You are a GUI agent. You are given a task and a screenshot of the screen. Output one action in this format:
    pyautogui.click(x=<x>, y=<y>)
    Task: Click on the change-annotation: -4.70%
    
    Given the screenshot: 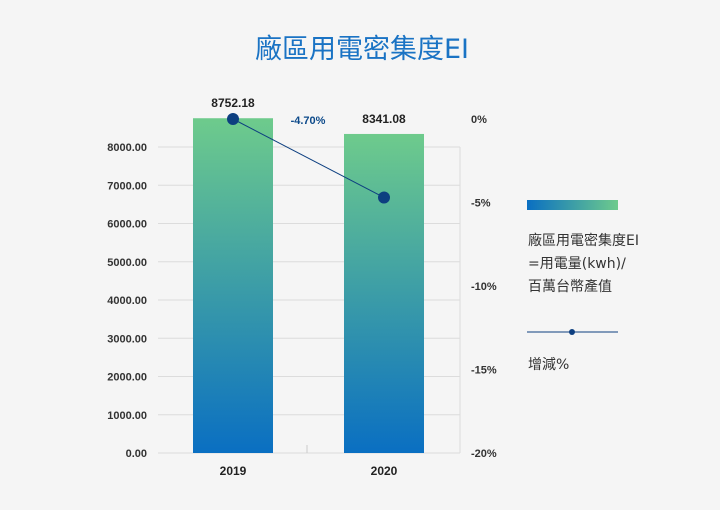 What is the action you would take?
    pyautogui.click(x=308, y=121)
    